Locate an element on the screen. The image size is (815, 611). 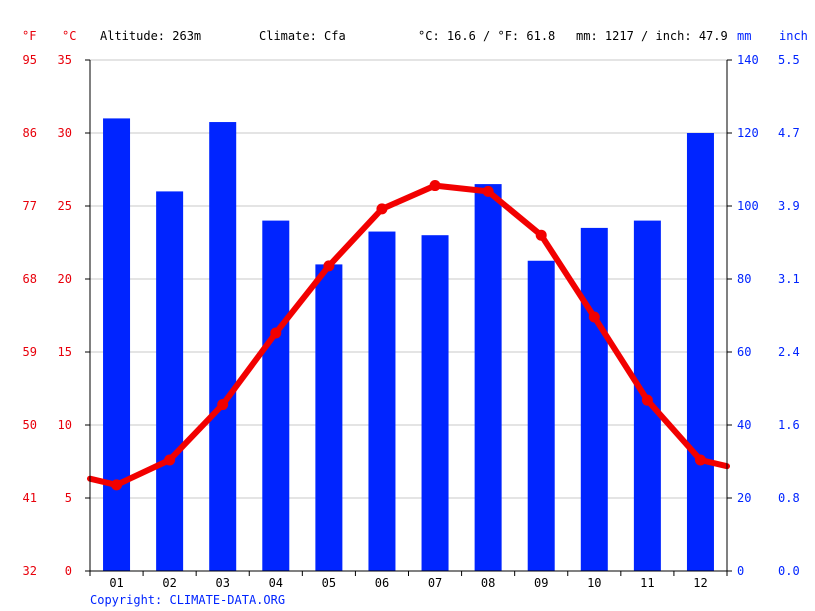
x-tick-label: 08 is located at coordinates (488, 583).